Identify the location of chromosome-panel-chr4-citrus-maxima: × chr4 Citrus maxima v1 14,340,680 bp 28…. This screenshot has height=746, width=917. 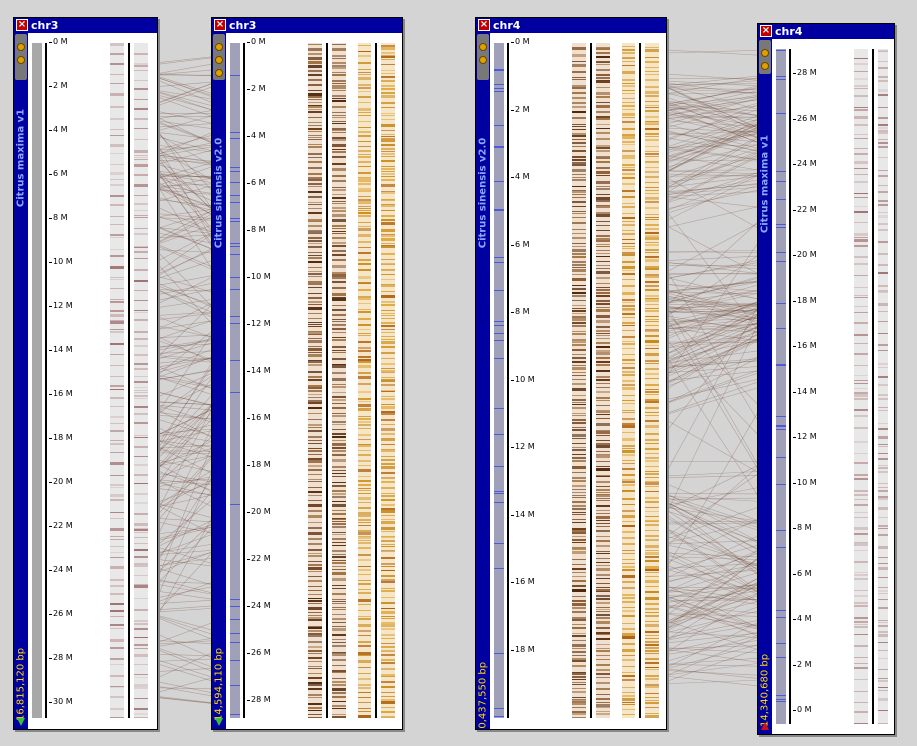
(826, 379).